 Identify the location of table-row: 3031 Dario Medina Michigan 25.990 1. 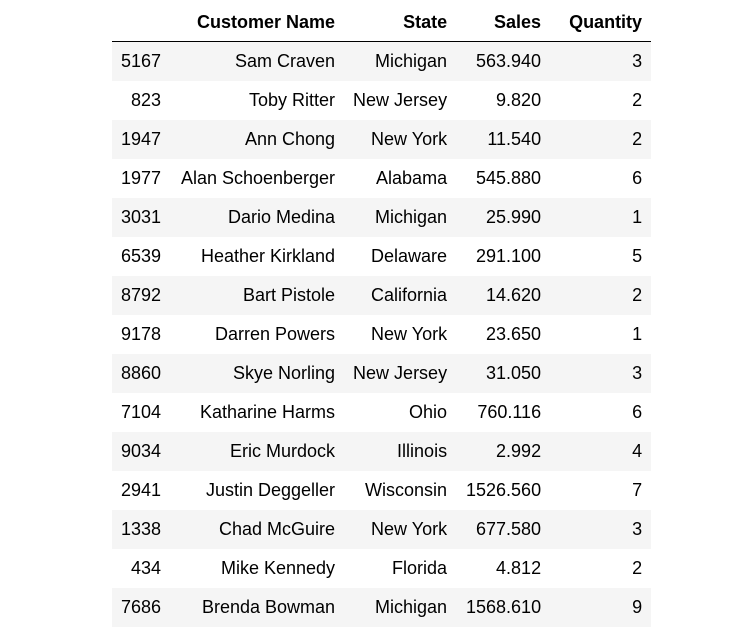
(382, 217).